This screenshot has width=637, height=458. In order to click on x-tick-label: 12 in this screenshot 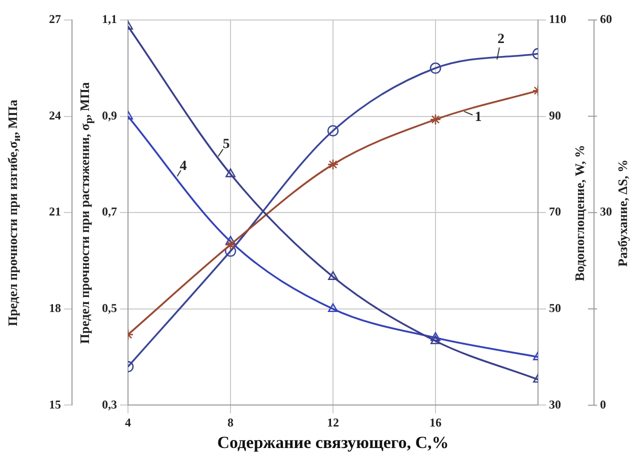, I will do `click(333, 422)`.